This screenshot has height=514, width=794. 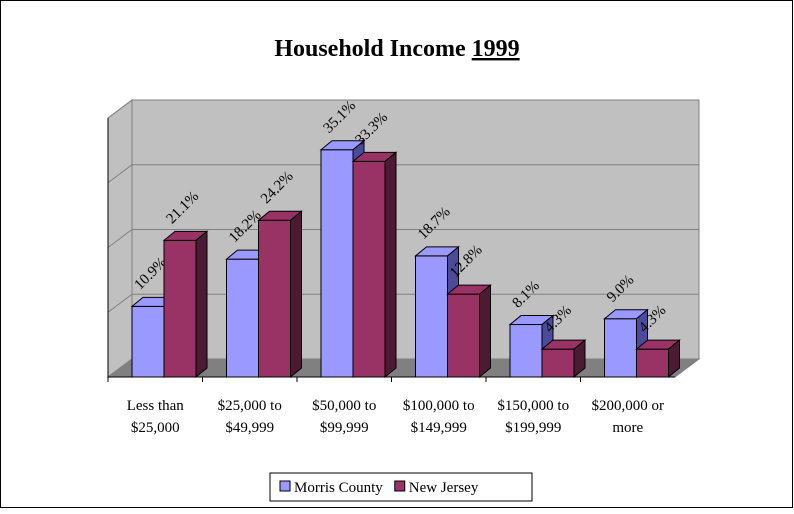 What do you see at coordinates (250, 406) in the screenshot?
I see `x-tick-label: $25,000 to` at bounding box center [250, 406].